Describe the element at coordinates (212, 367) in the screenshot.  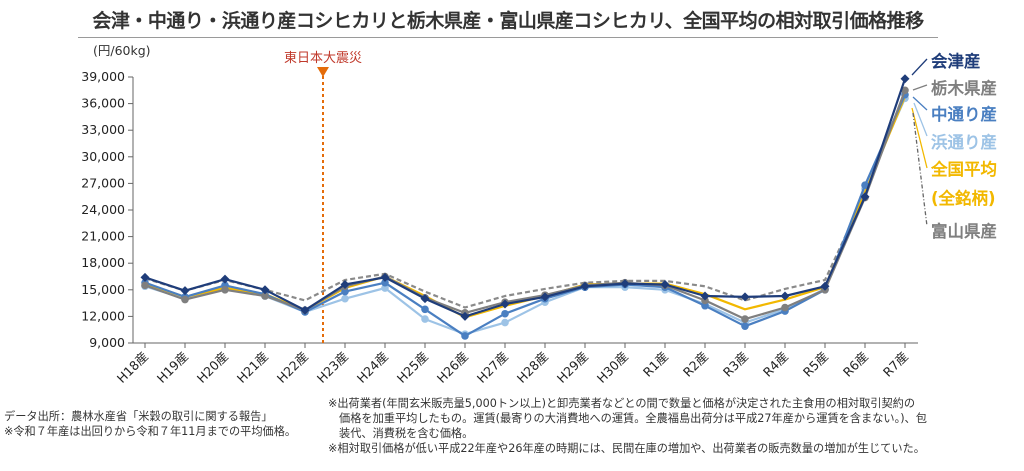
I see `x-tick-label: H20産` at that location.